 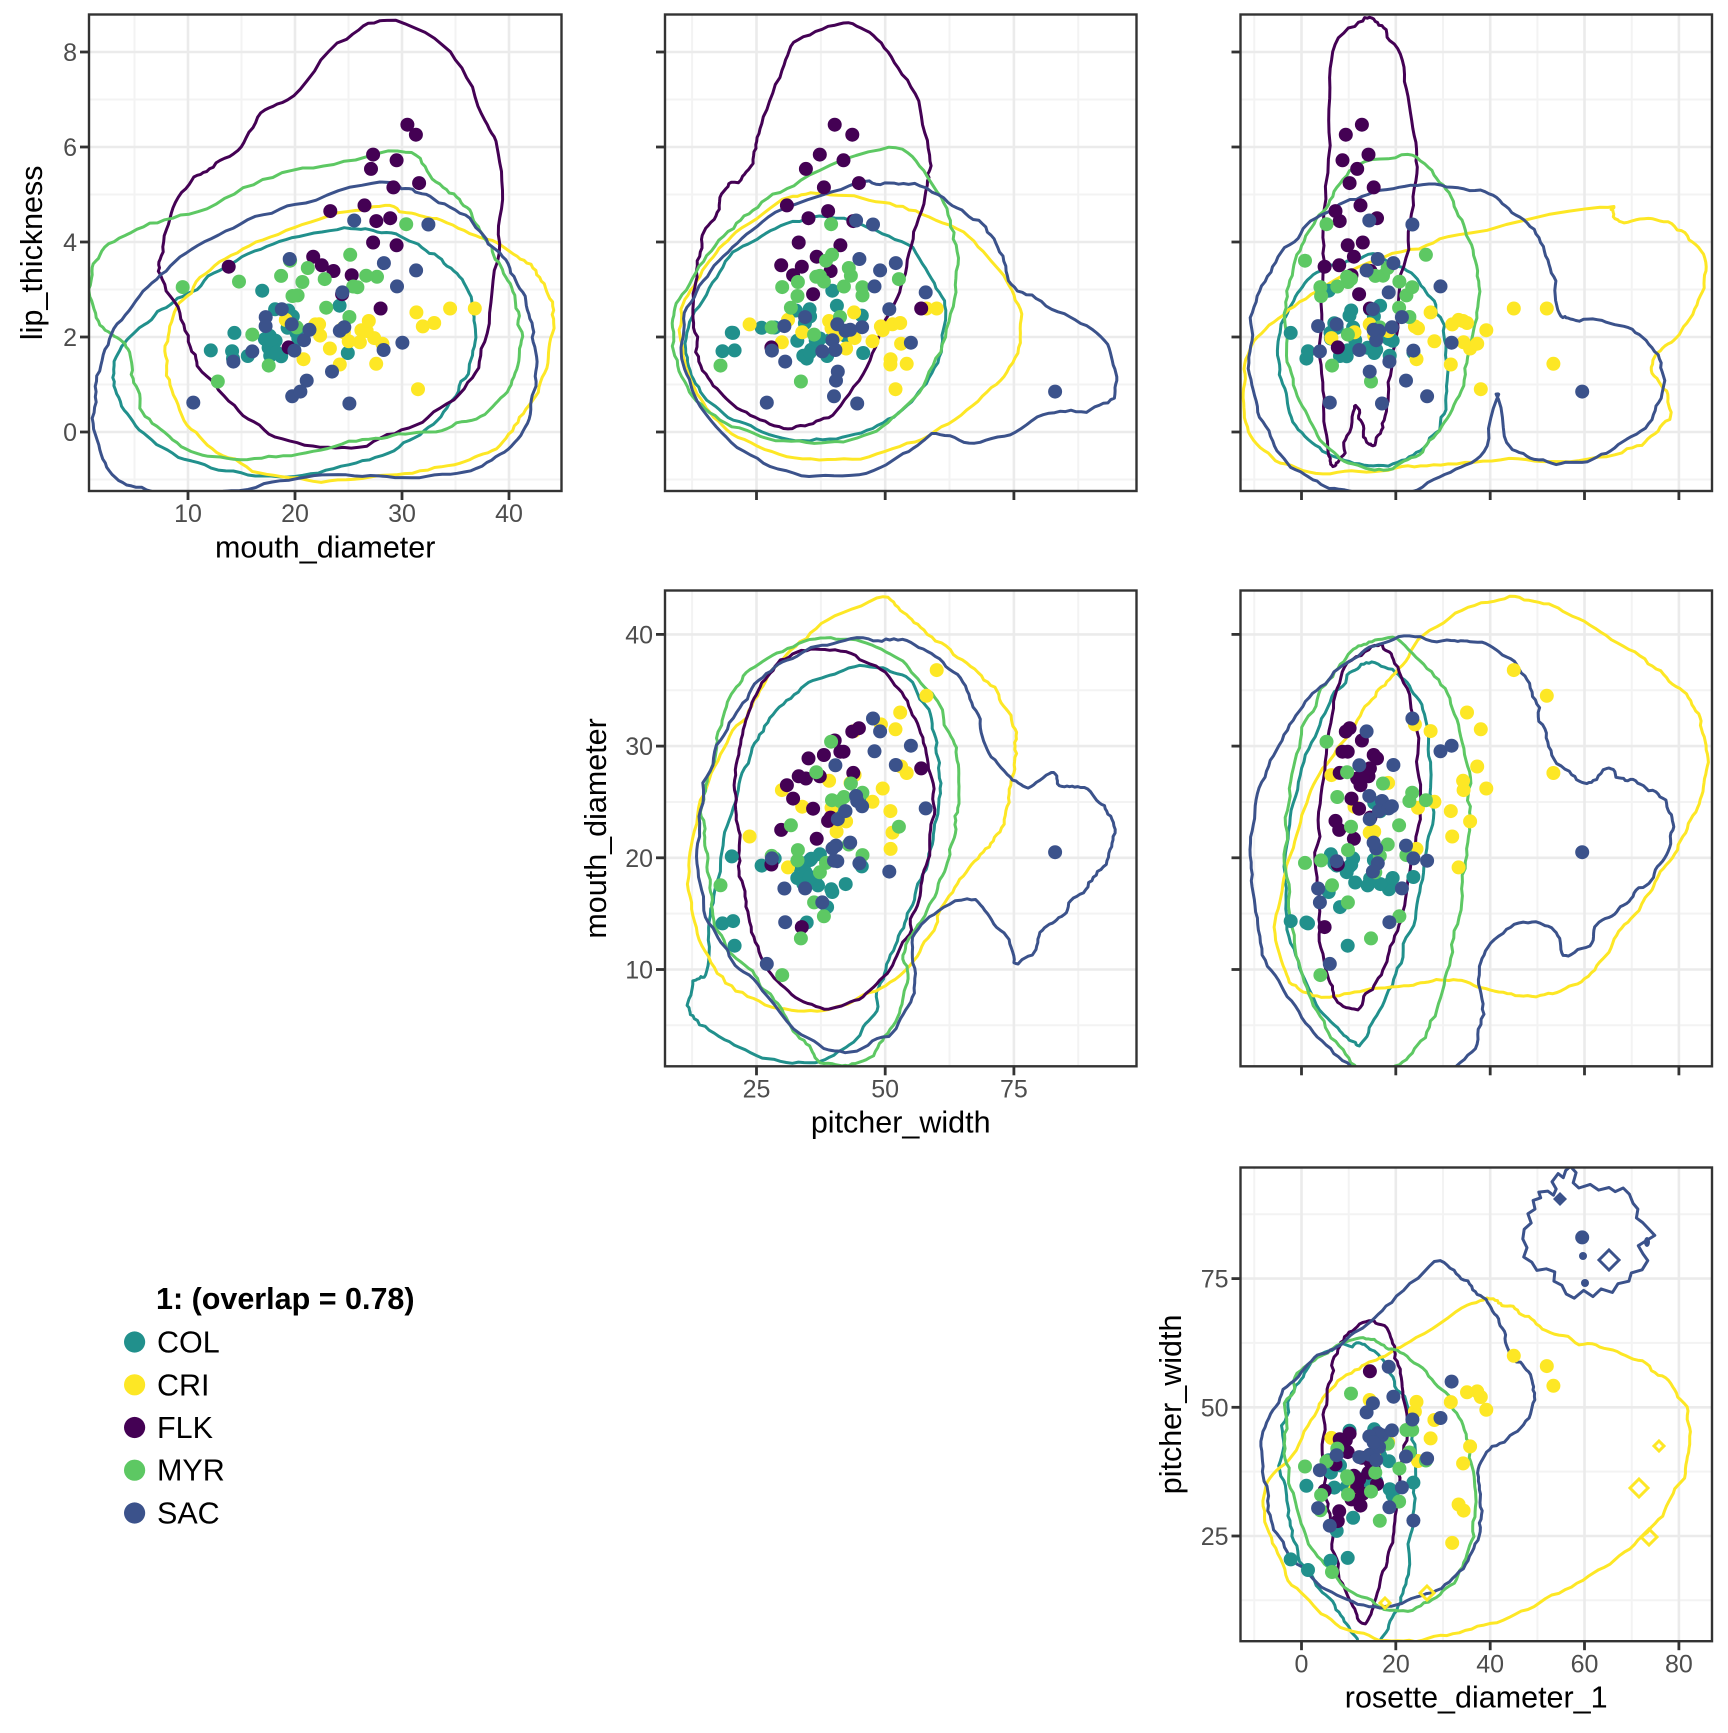 I want to click on svg-text: 4, so click(x=70, y=243).